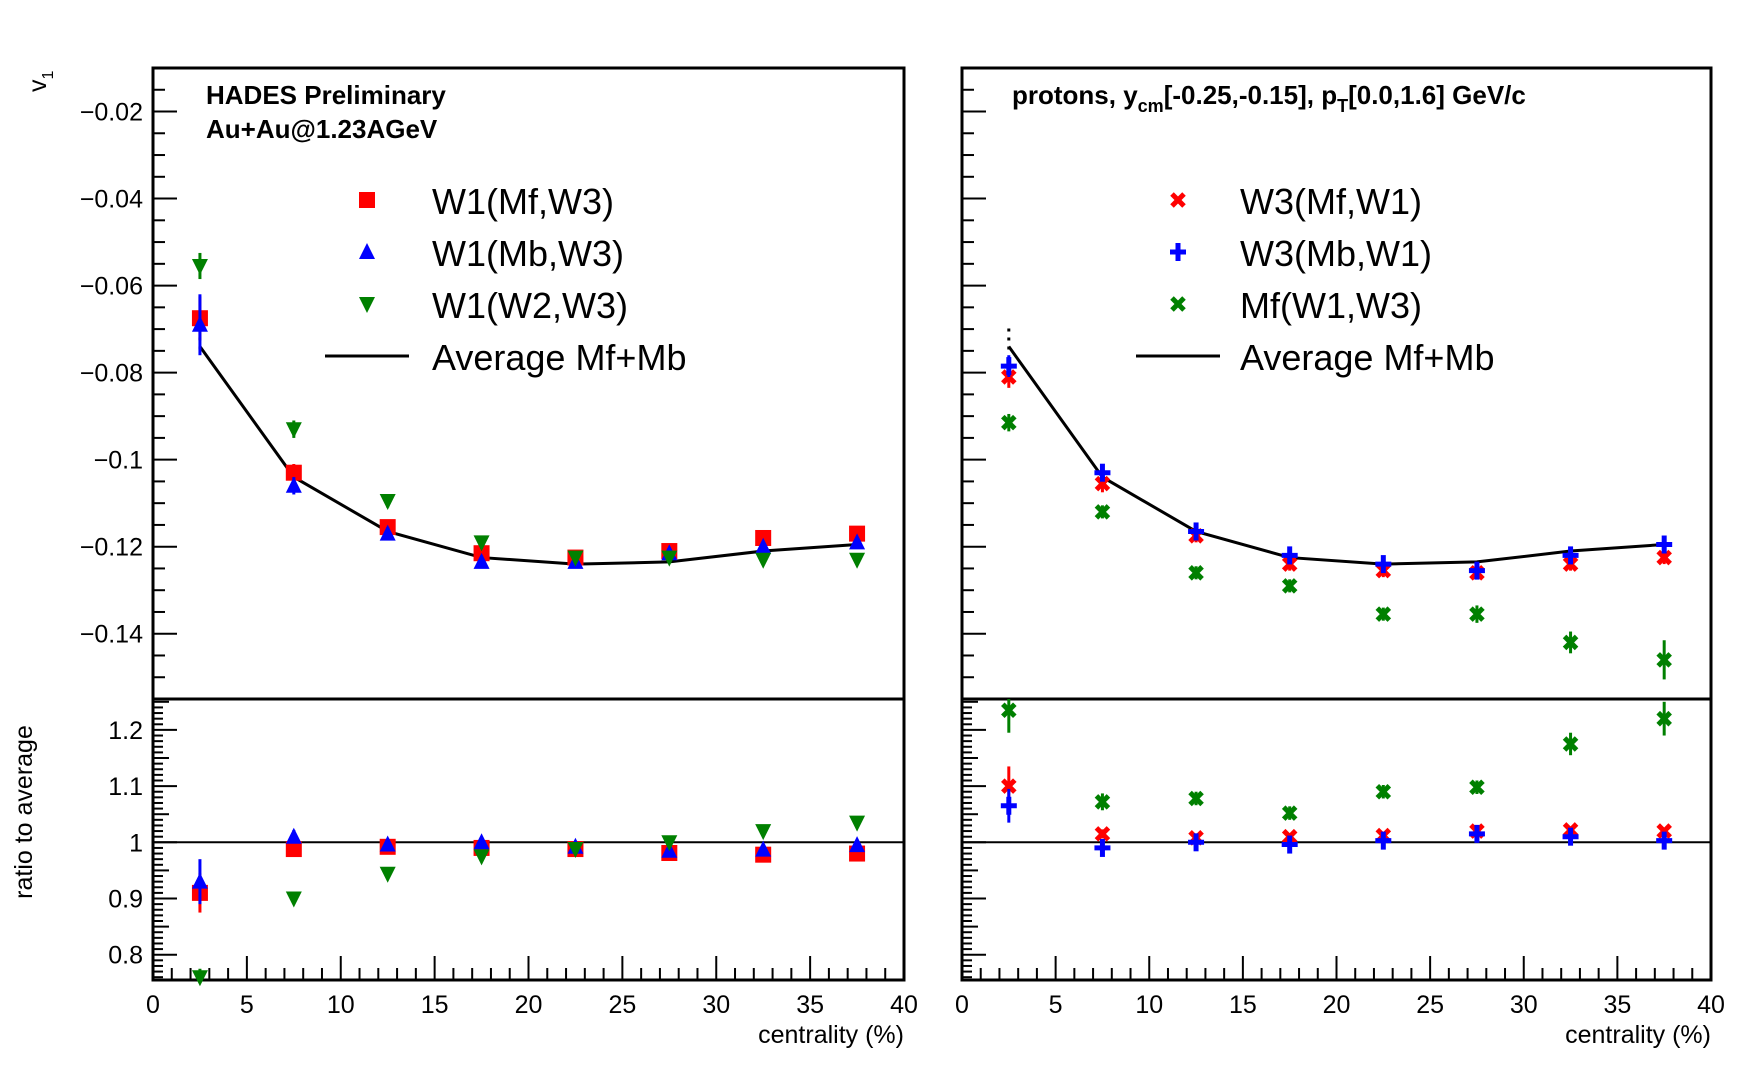  What do you see at coordinates (528, 253) in the screenshot?
I see `legend-label: W1(Mb,W3)` at bounding box center [528, 253].